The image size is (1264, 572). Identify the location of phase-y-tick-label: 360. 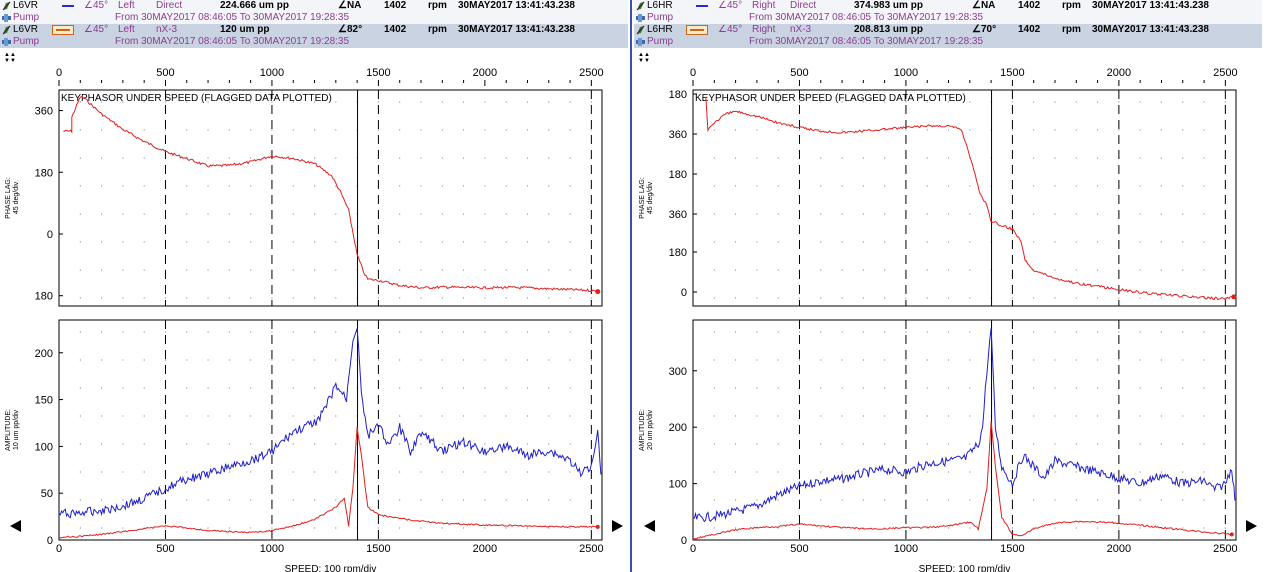
(678, 135).